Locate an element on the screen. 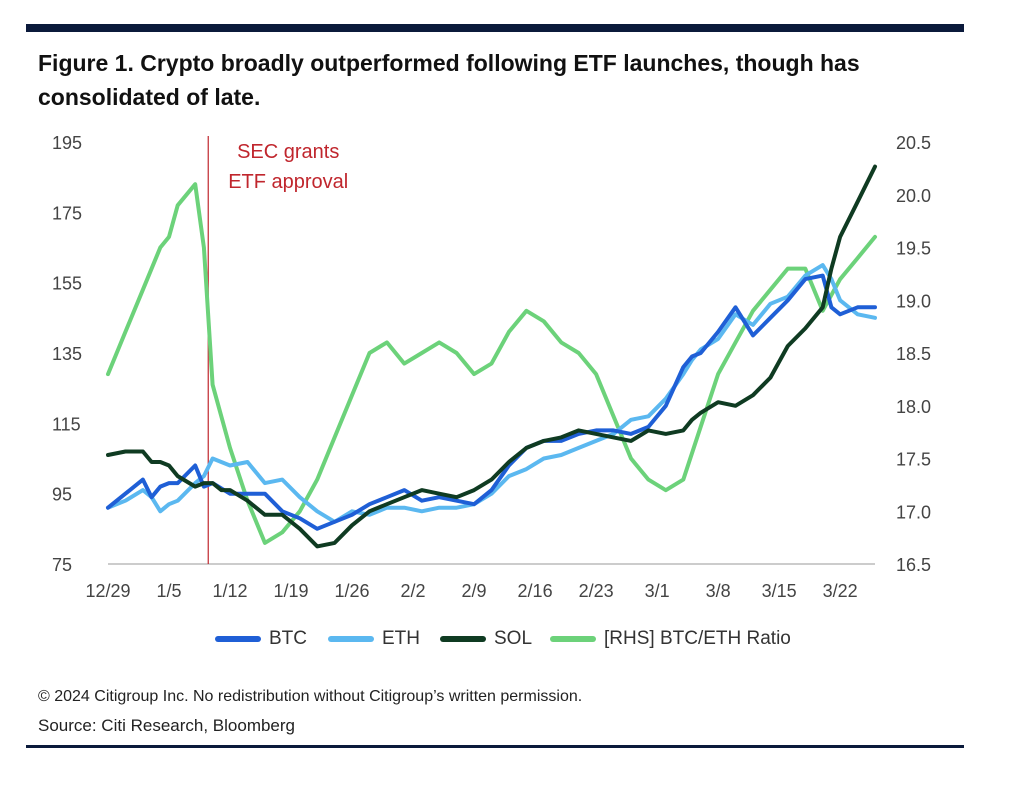 The height and width of the screenshot is (787, 1024). top-rule is located at coordinates (495, 28).